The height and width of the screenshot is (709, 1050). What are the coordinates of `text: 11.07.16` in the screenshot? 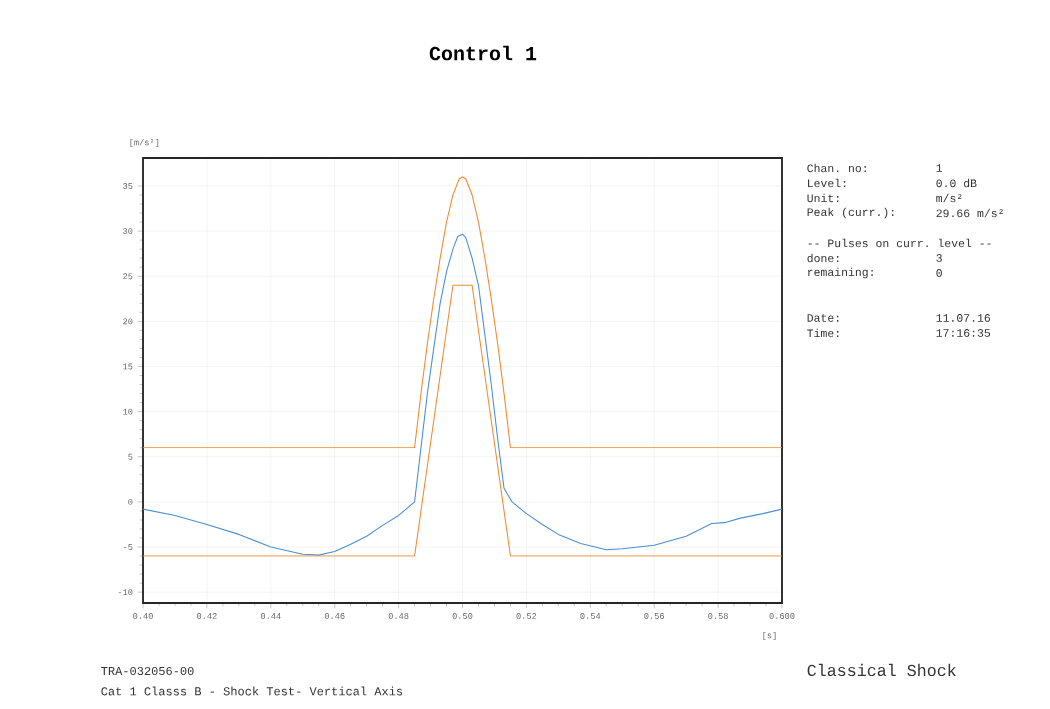 It's located at (963, 318).